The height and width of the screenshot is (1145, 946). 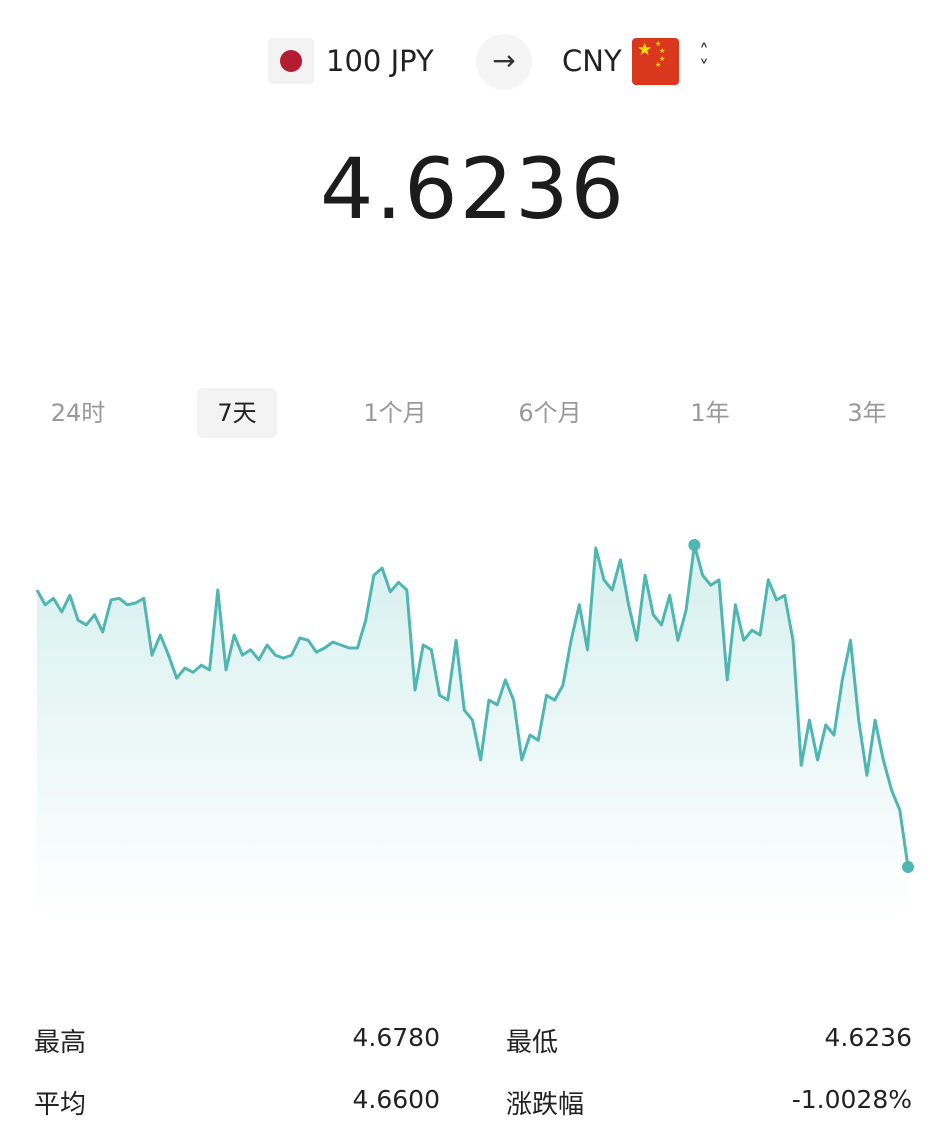 I want to click on change-value: -1.0028%, so click(x=851, y=1099).